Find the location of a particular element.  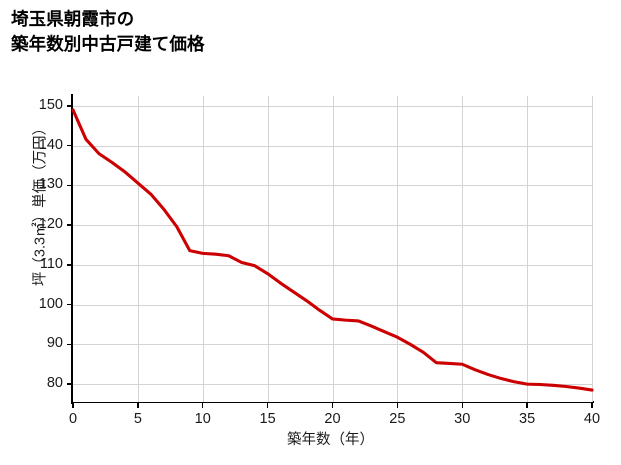

y-tick-label-wrap: 130 is located at coordinates (31, 184).